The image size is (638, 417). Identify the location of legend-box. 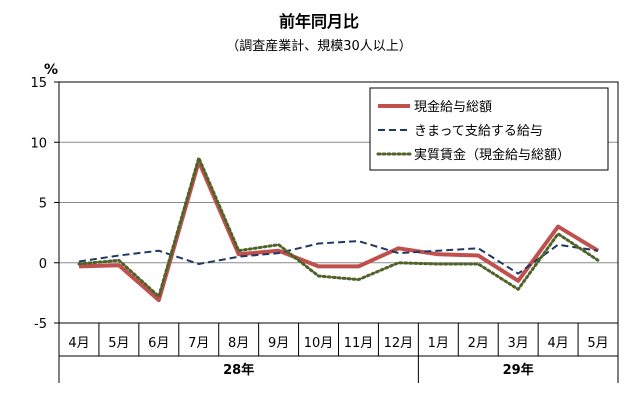
(489, 129).